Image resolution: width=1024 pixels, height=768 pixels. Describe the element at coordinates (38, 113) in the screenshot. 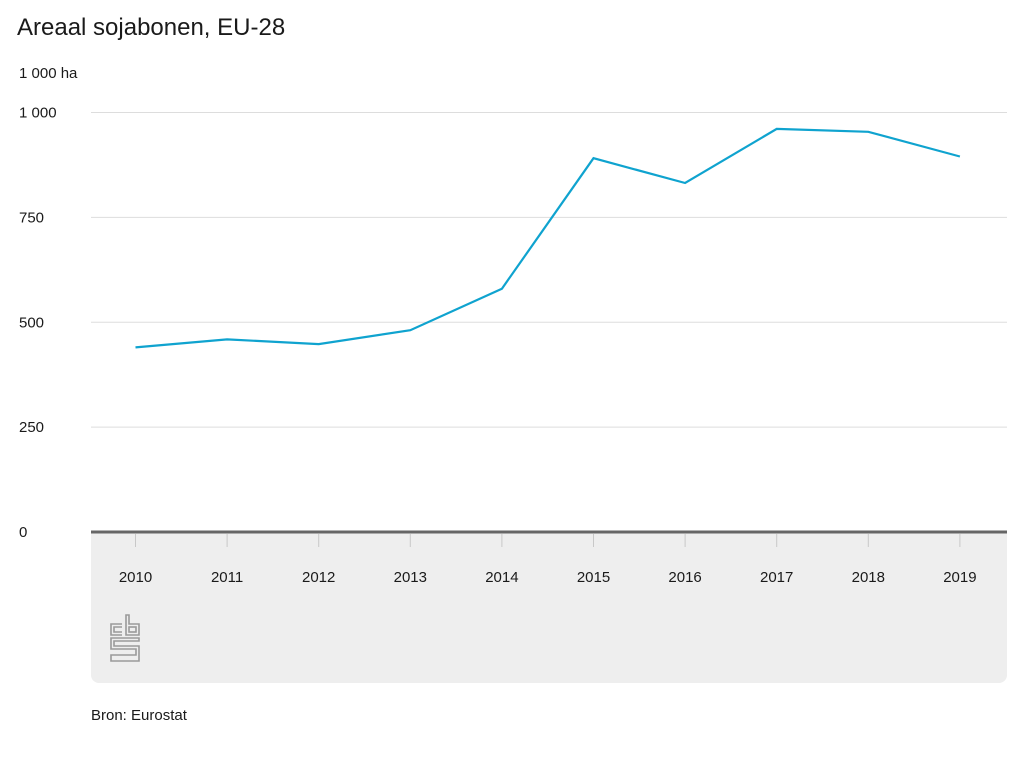

I see `y-tick-label: 1 000` at that location.